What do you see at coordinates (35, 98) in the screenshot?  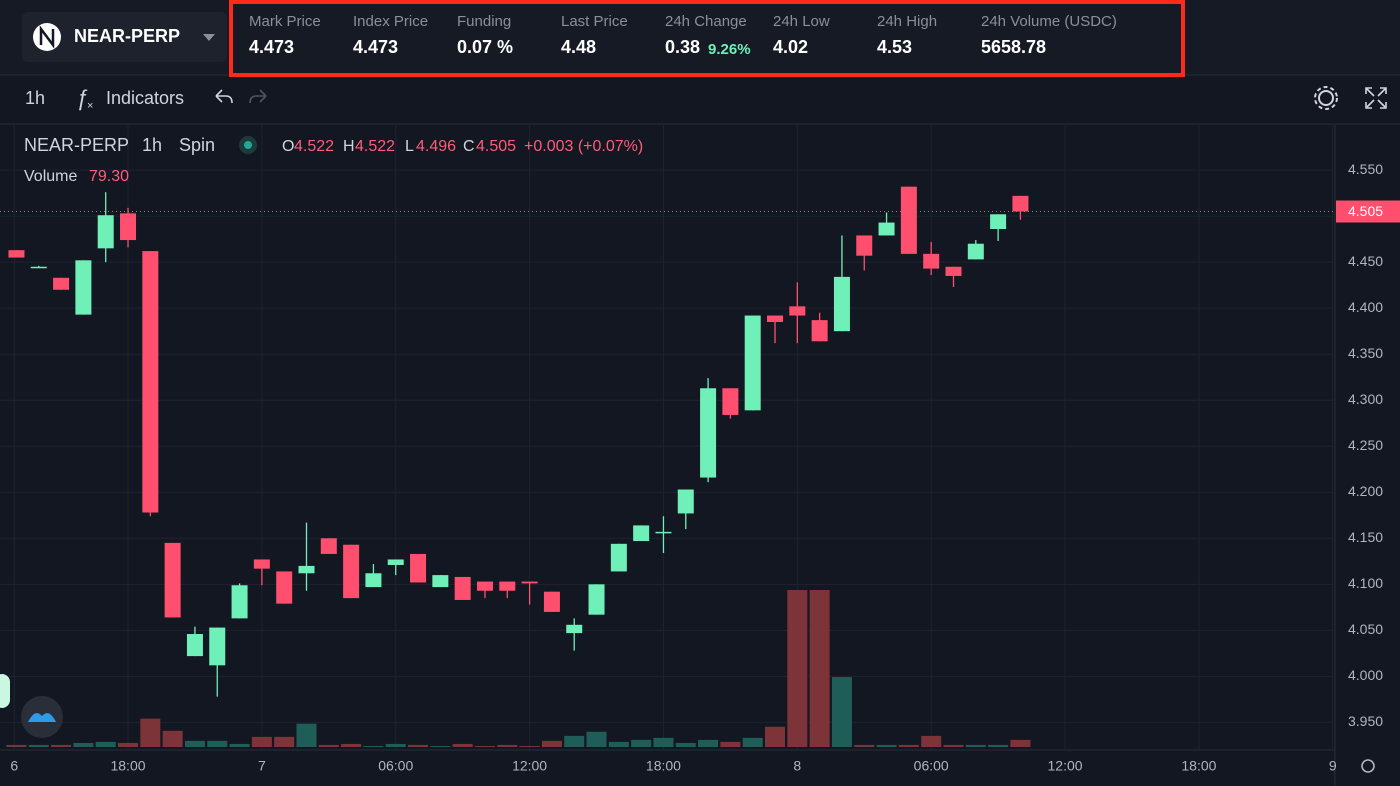 I see `interval-button: 1h` at bounding box center [35, 98].